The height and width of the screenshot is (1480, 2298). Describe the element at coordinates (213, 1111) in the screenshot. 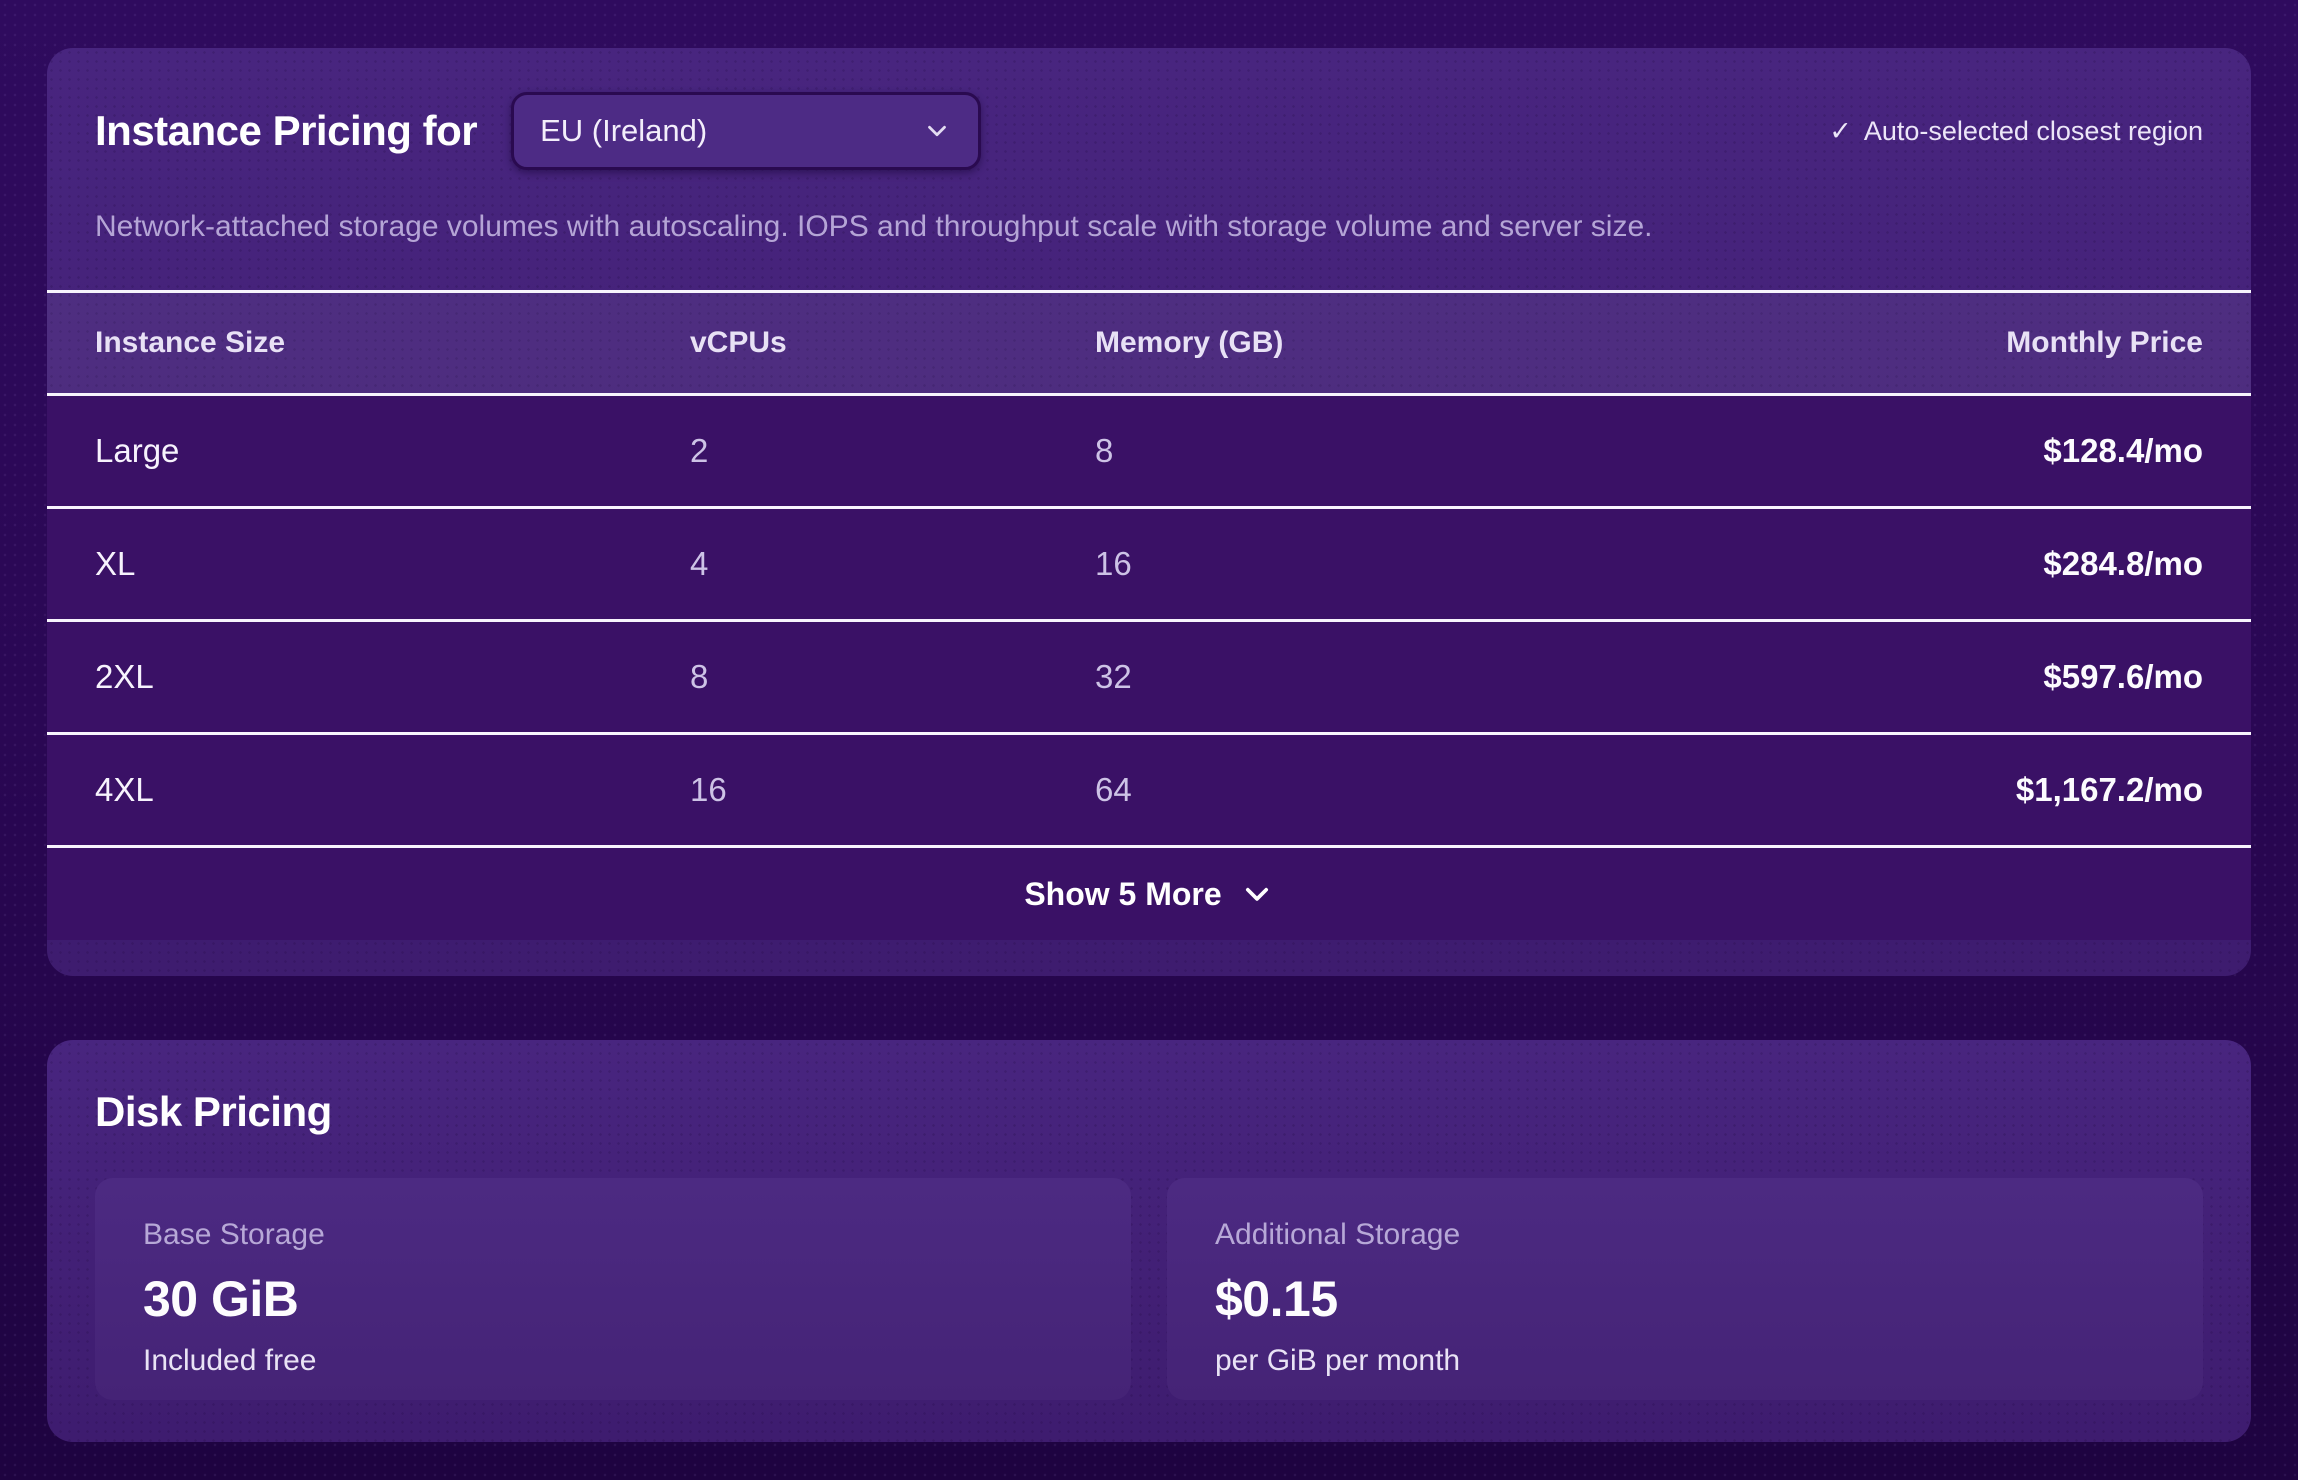

I see `disk-pricing-title: Disk Pricing` at that location.